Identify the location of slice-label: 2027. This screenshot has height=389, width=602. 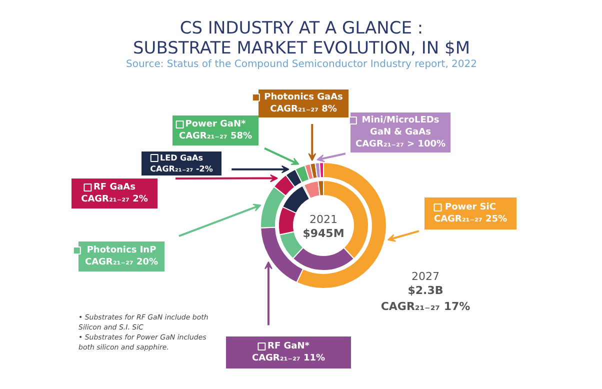
(426, 276).